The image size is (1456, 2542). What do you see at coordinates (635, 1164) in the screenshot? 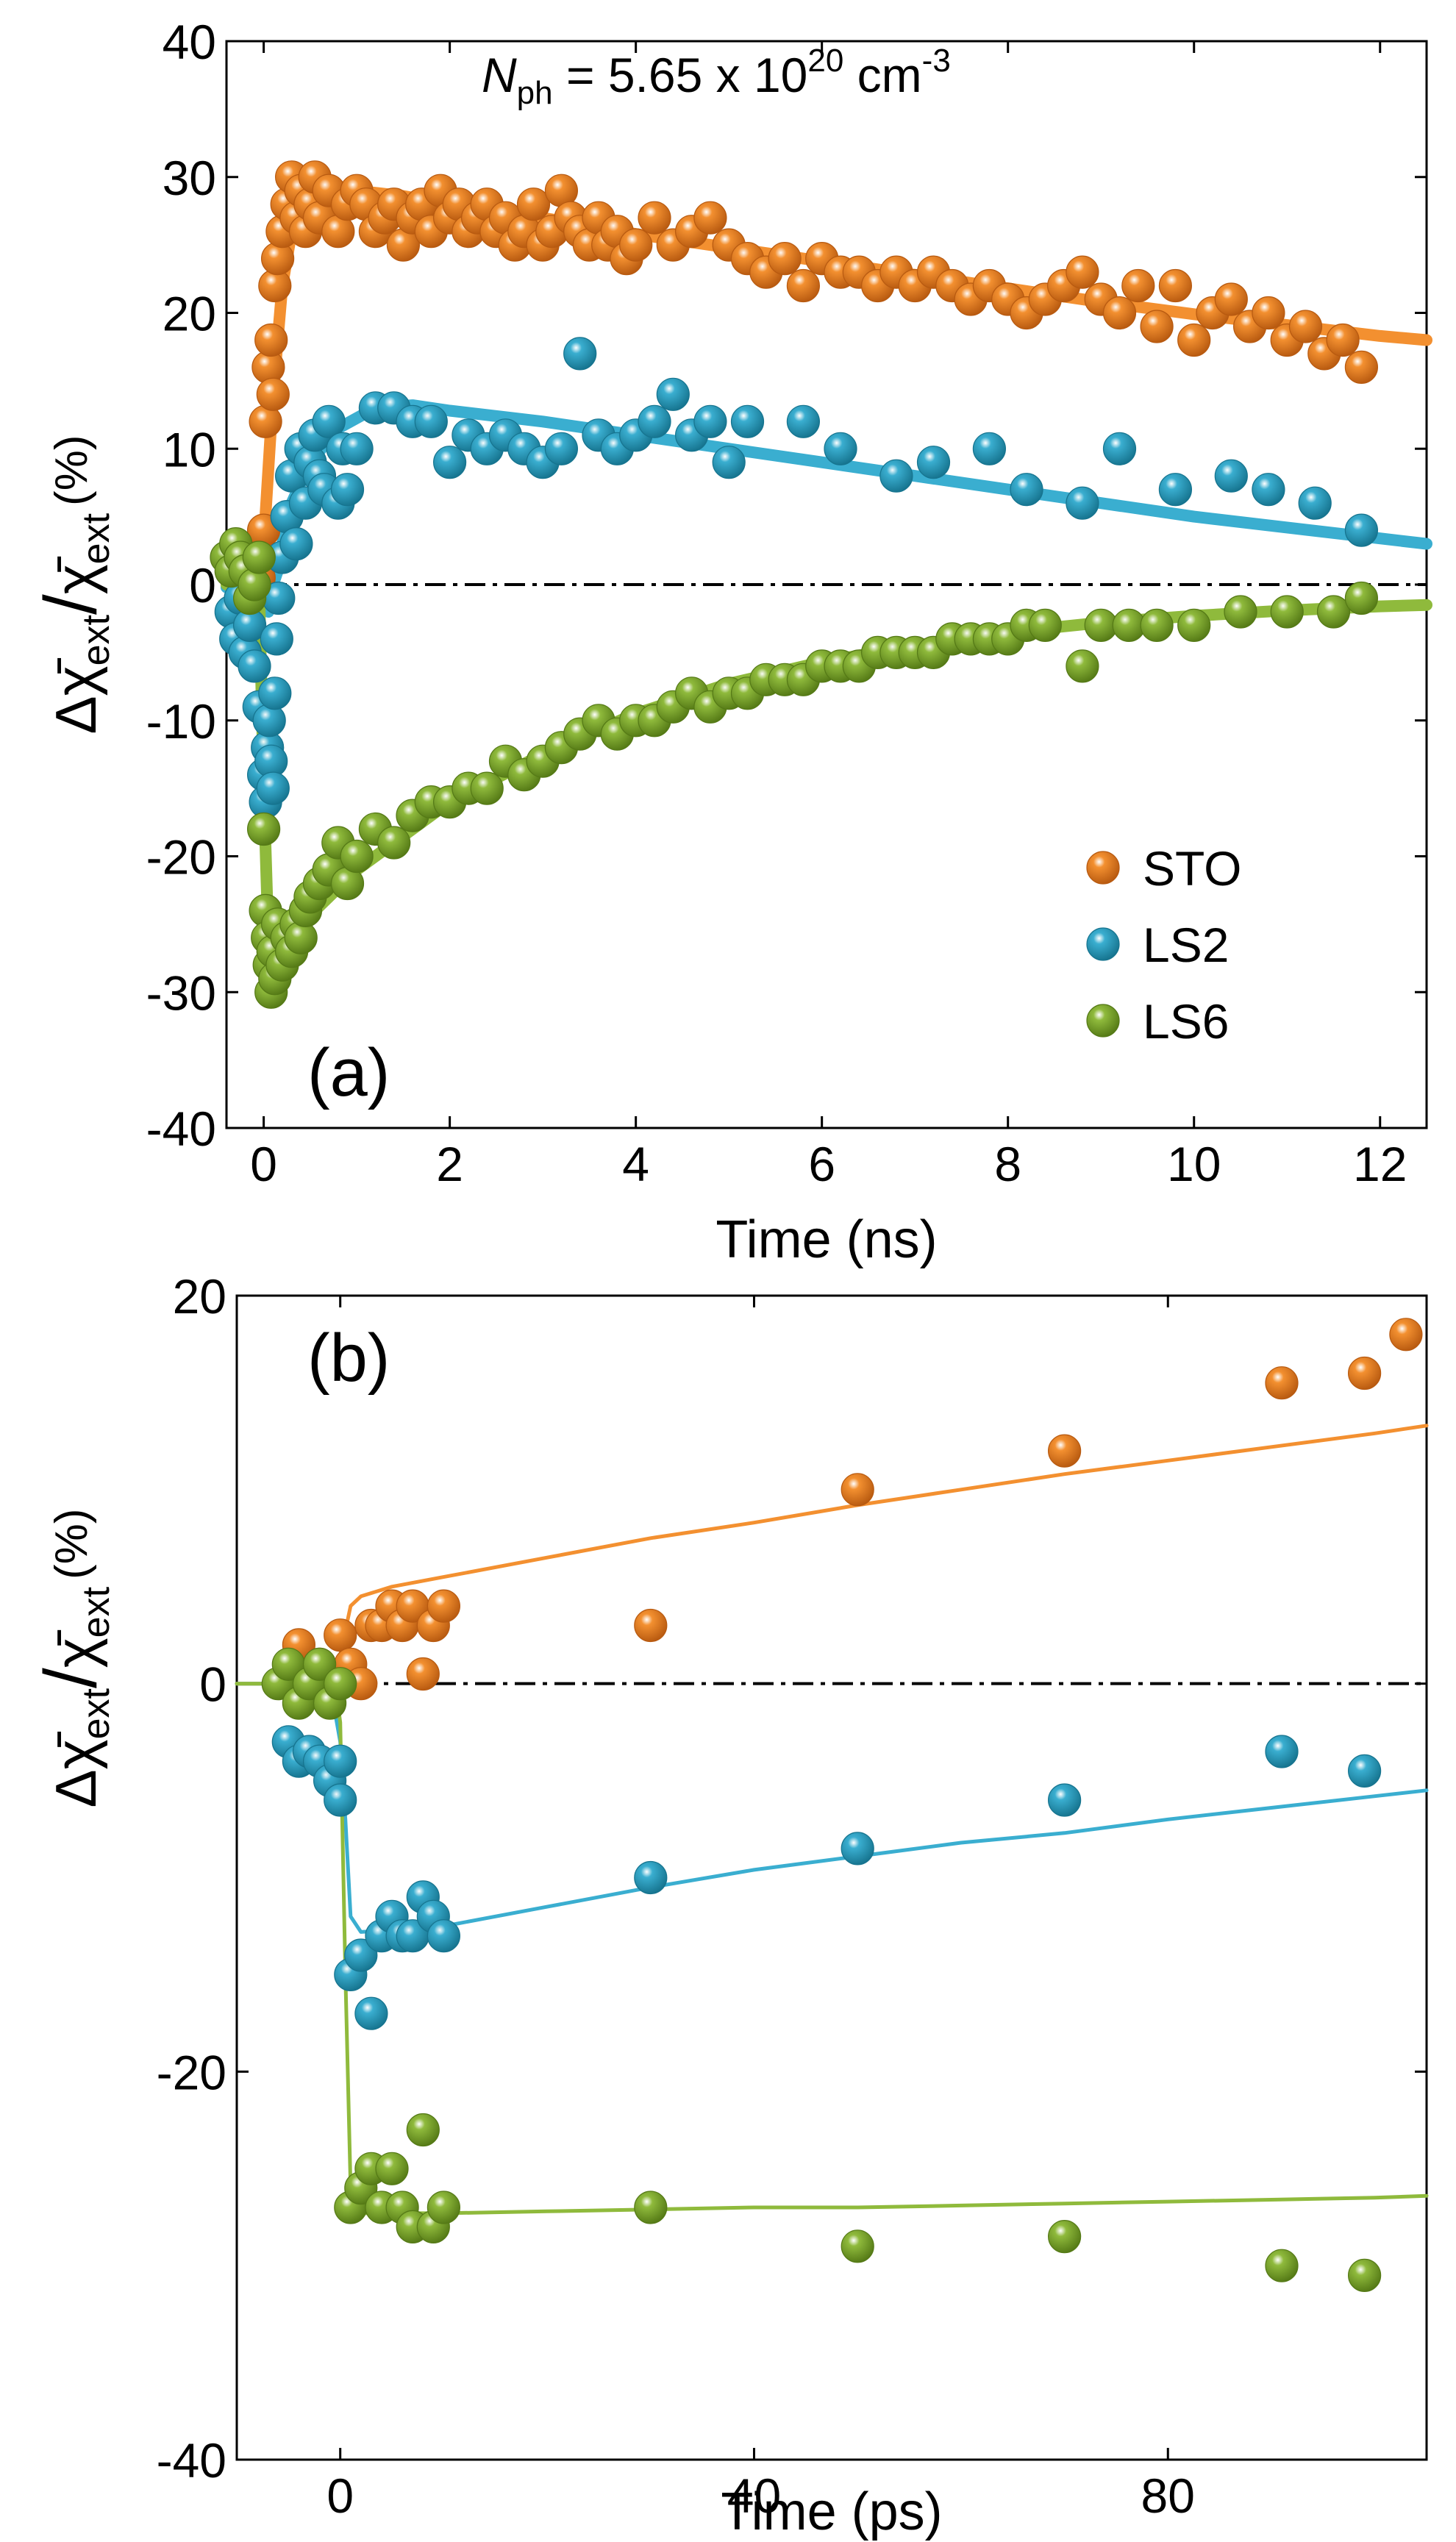
I see `x-tick-label: 4` at bounding box center [635, 1164].